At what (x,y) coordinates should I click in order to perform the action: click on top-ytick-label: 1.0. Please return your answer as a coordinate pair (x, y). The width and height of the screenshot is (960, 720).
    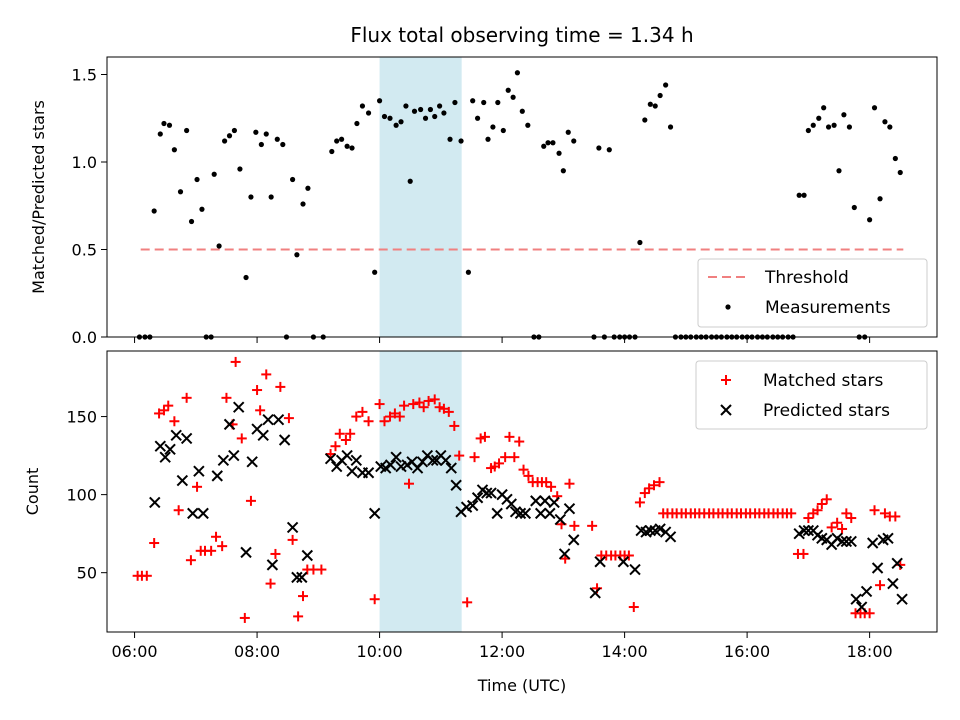
    Looking at the image, I should click on (84, 162).